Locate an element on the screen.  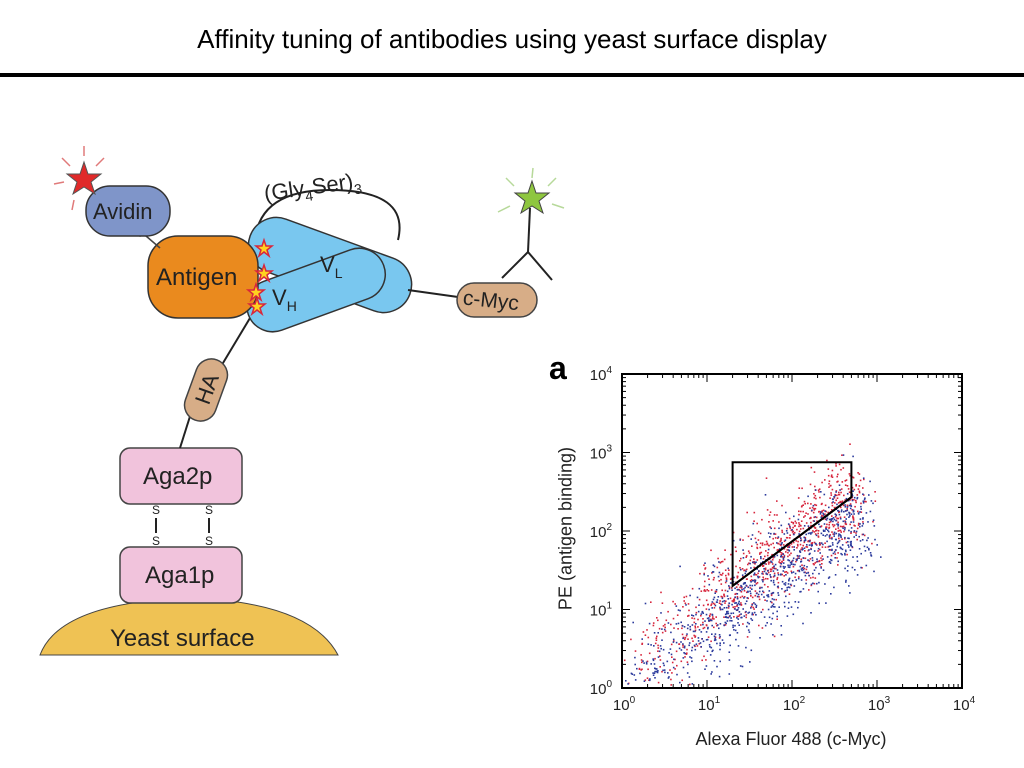
linker-label: (Gly4Ser)3 is located at coordinates (312, 189).